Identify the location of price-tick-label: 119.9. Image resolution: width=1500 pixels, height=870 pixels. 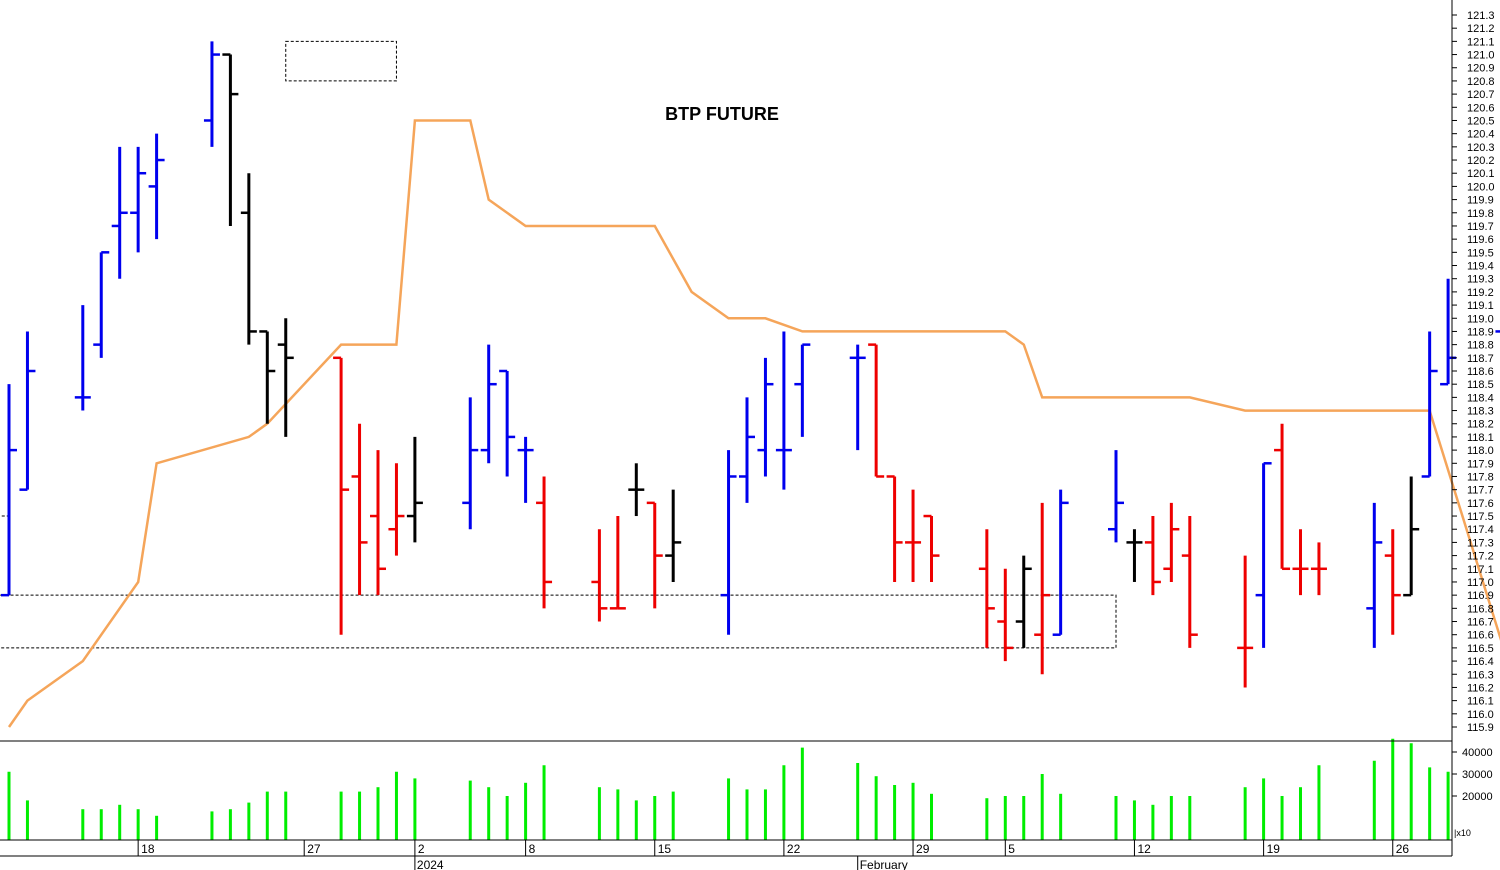
(1480, 201).